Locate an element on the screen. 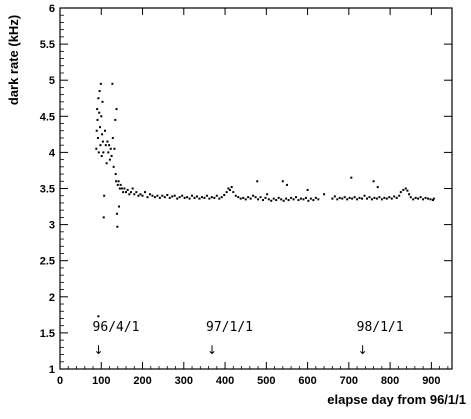  date-annotations: 96/4/1 ↓ 97/1/1 ↓ 98/1/1 ↓ is located at coordinates (248, 338).